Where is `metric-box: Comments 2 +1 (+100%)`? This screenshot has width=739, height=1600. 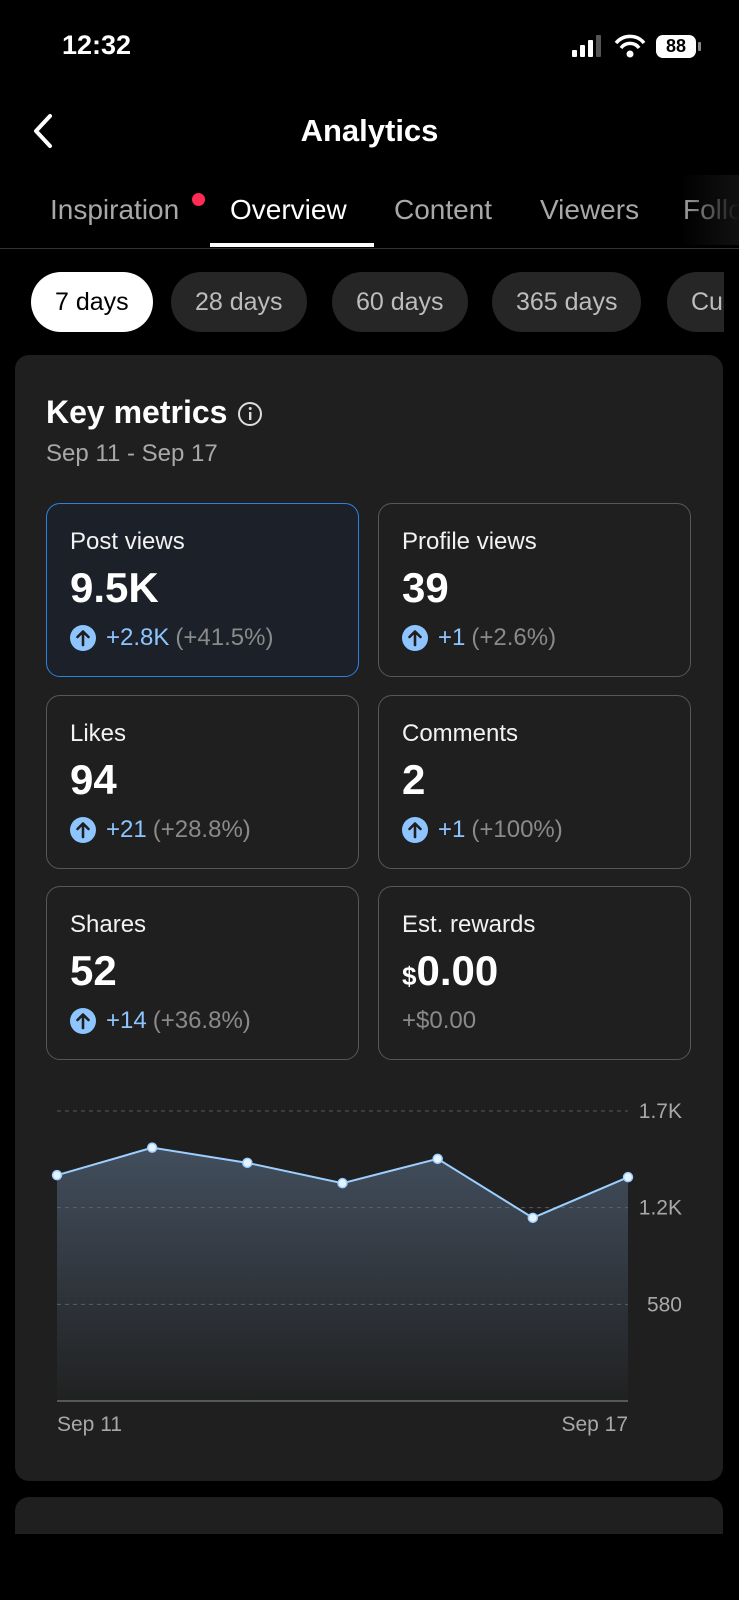
metric-box: Comments 2 +1 (+100%) is located at coordinates (534, 782).